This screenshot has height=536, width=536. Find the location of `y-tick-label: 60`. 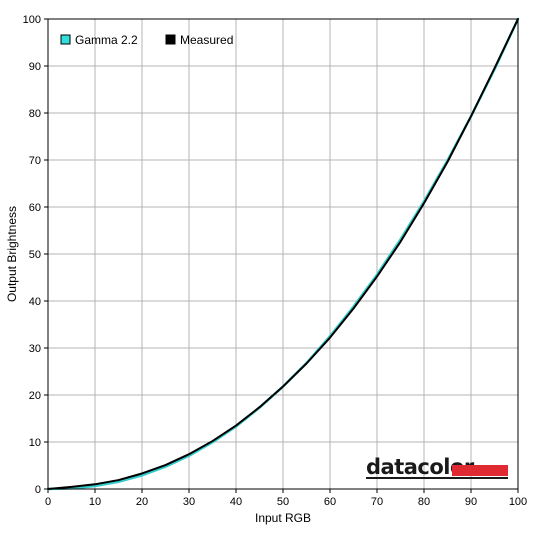

y-tick-label: 60 is located at coordinates (35, 208).